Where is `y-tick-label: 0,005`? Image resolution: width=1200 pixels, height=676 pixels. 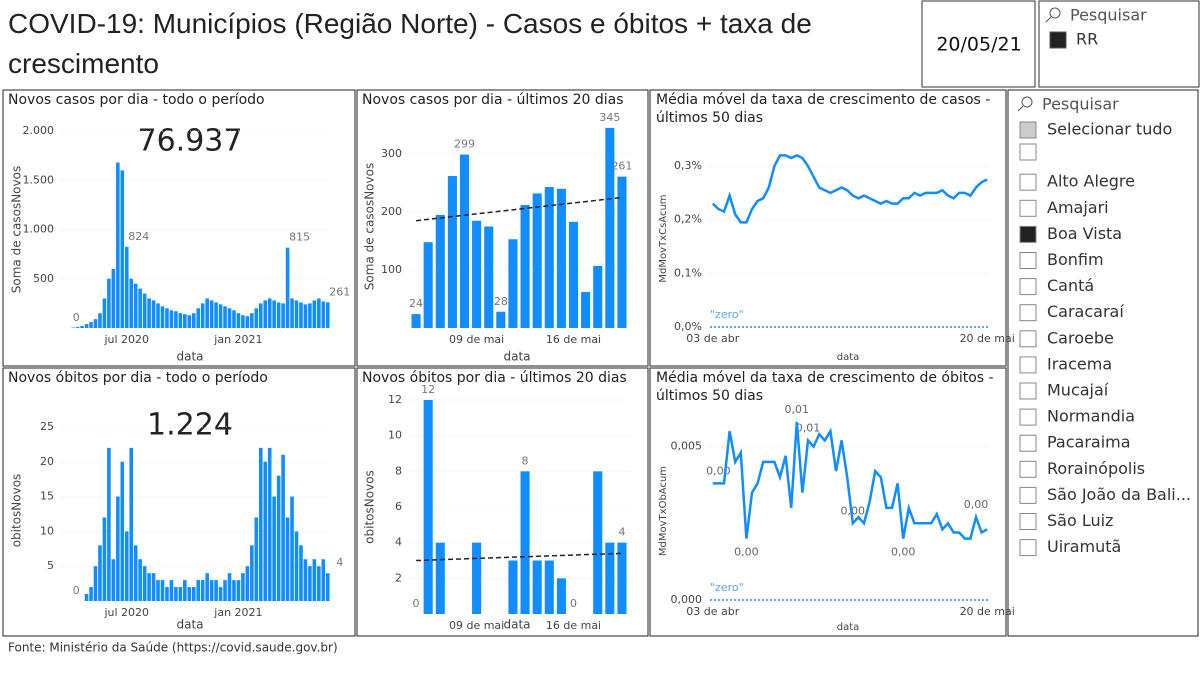 y-tick-label: 0,005 is located at coordinates (687, 446).